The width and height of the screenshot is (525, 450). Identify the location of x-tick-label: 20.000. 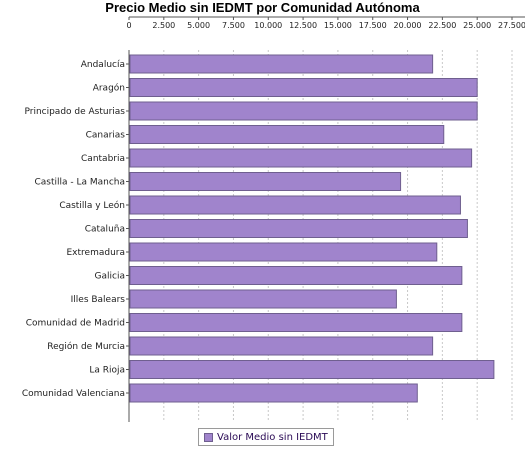
(408, 25).